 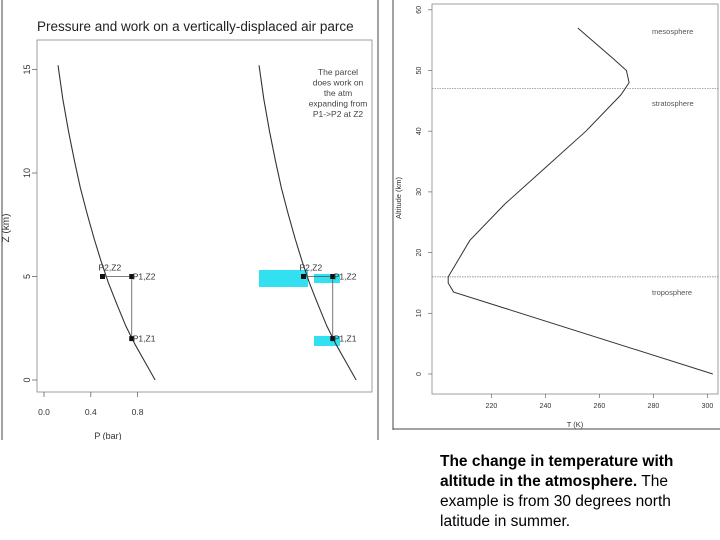 I want to click on y-tick-label: 30, so click(x=419, y=192).